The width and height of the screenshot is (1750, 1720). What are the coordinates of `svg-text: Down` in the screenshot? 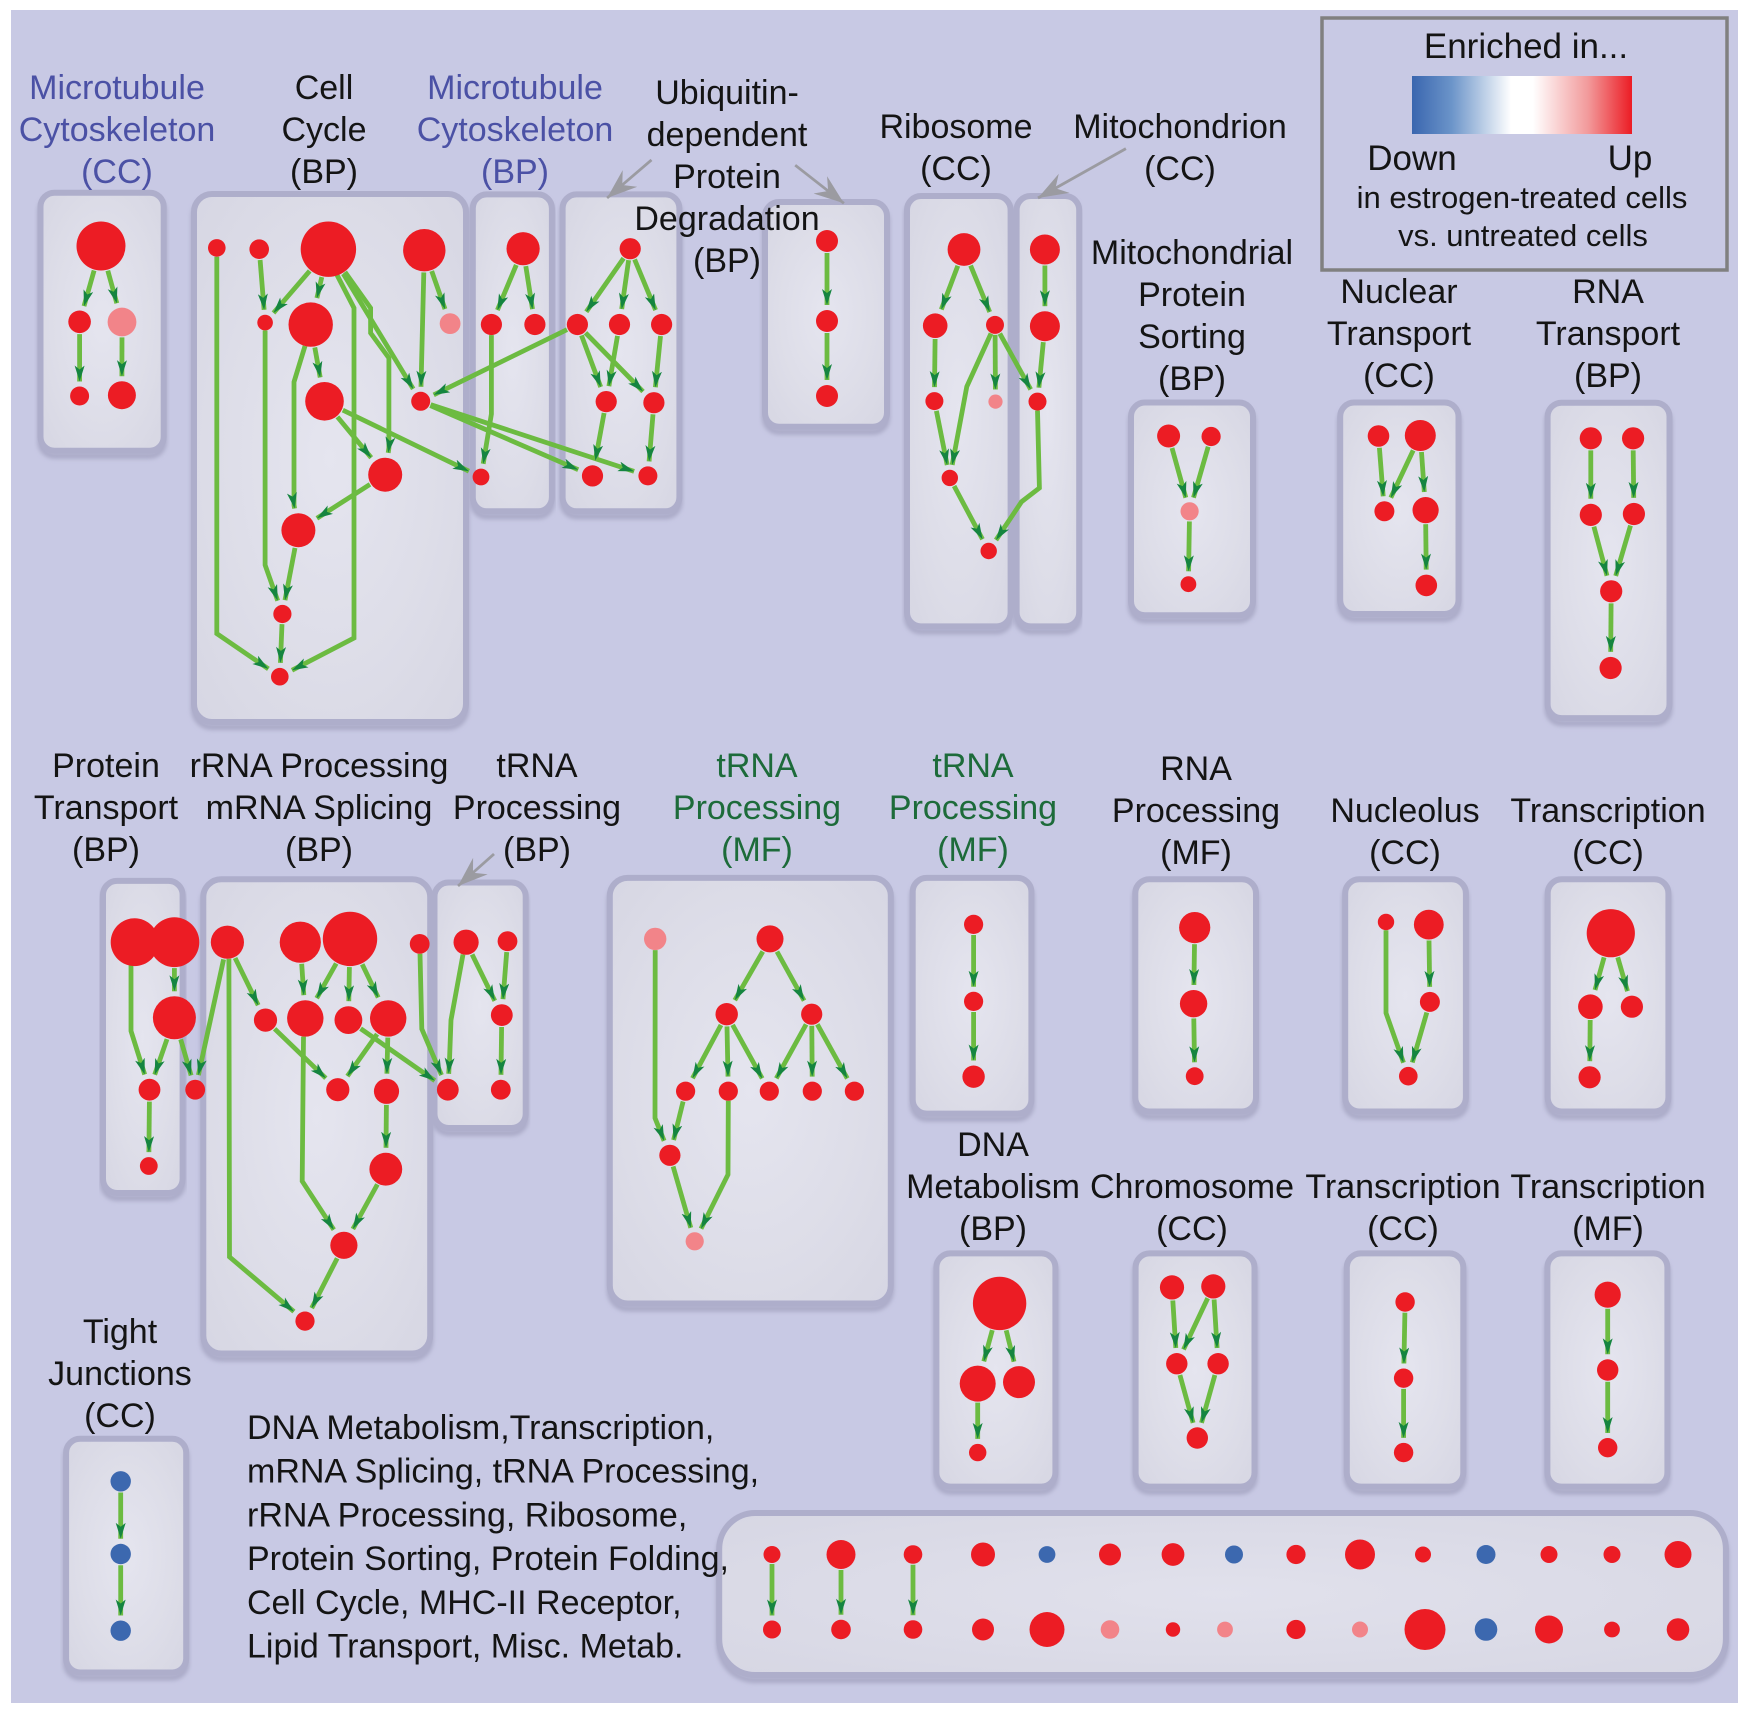 It's located at (1411, 158).